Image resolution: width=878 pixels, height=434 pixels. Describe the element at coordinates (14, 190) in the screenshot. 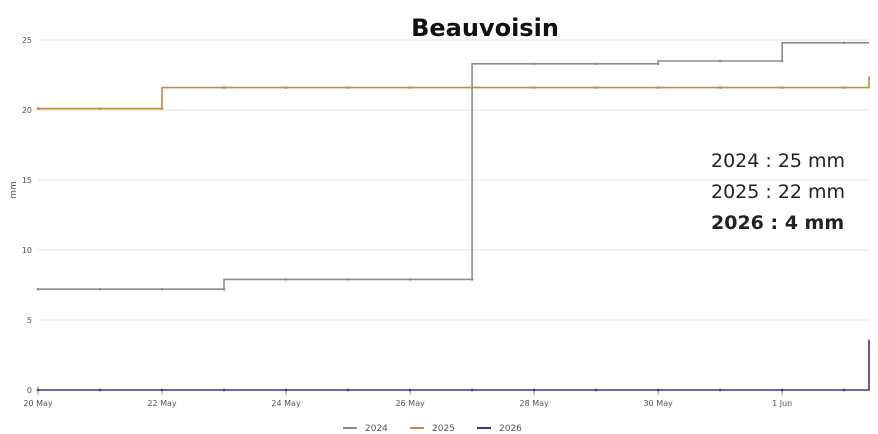

I see `y-axis-label: mm` at that location.